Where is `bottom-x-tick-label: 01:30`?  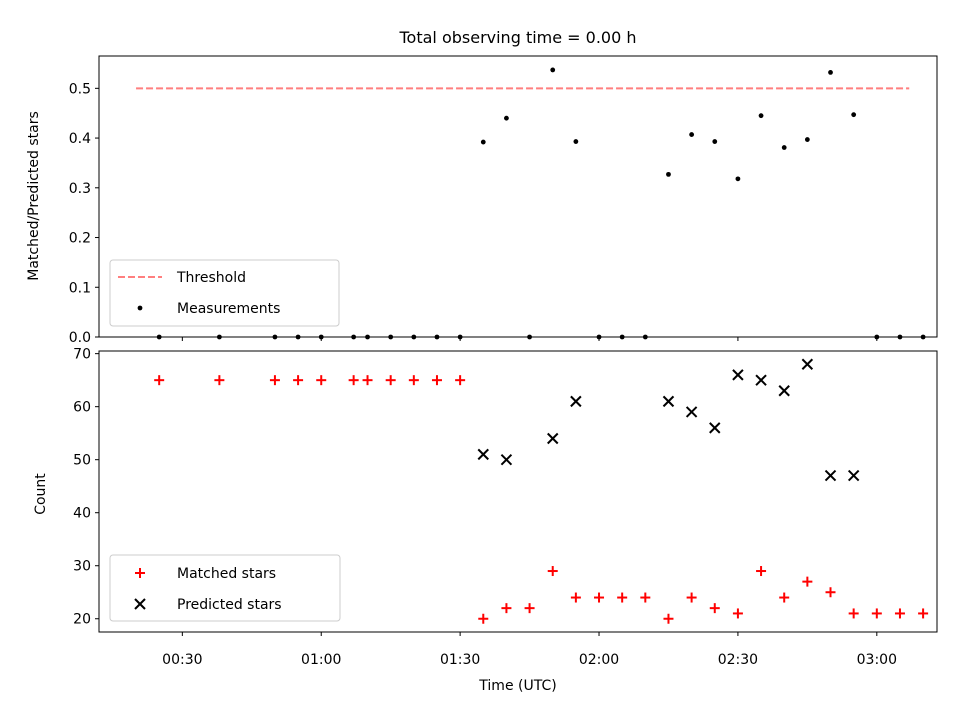 bottom-x-tick-label: 01:30 is located at coordinates (460, 660).